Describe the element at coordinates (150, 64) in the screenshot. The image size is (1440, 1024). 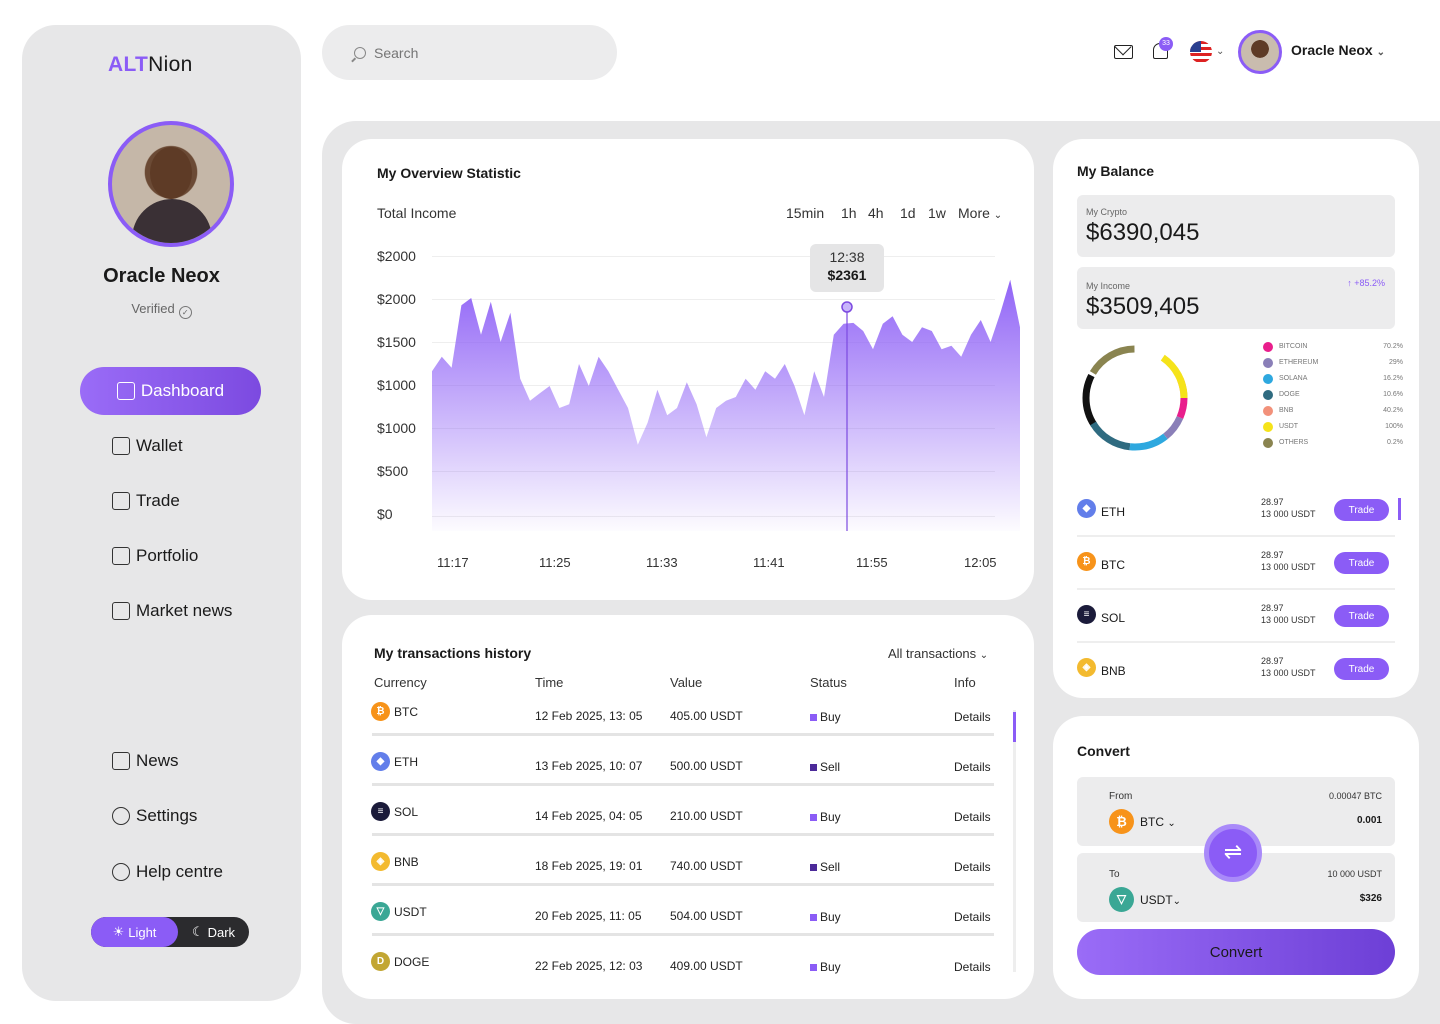
I see `brand-logo: ALTNion` at that location.